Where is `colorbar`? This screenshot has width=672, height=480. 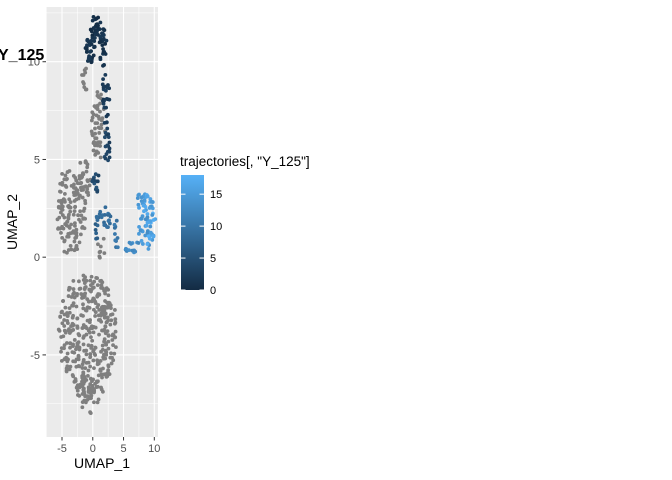 colorbar is located at coordinates (192, 232).